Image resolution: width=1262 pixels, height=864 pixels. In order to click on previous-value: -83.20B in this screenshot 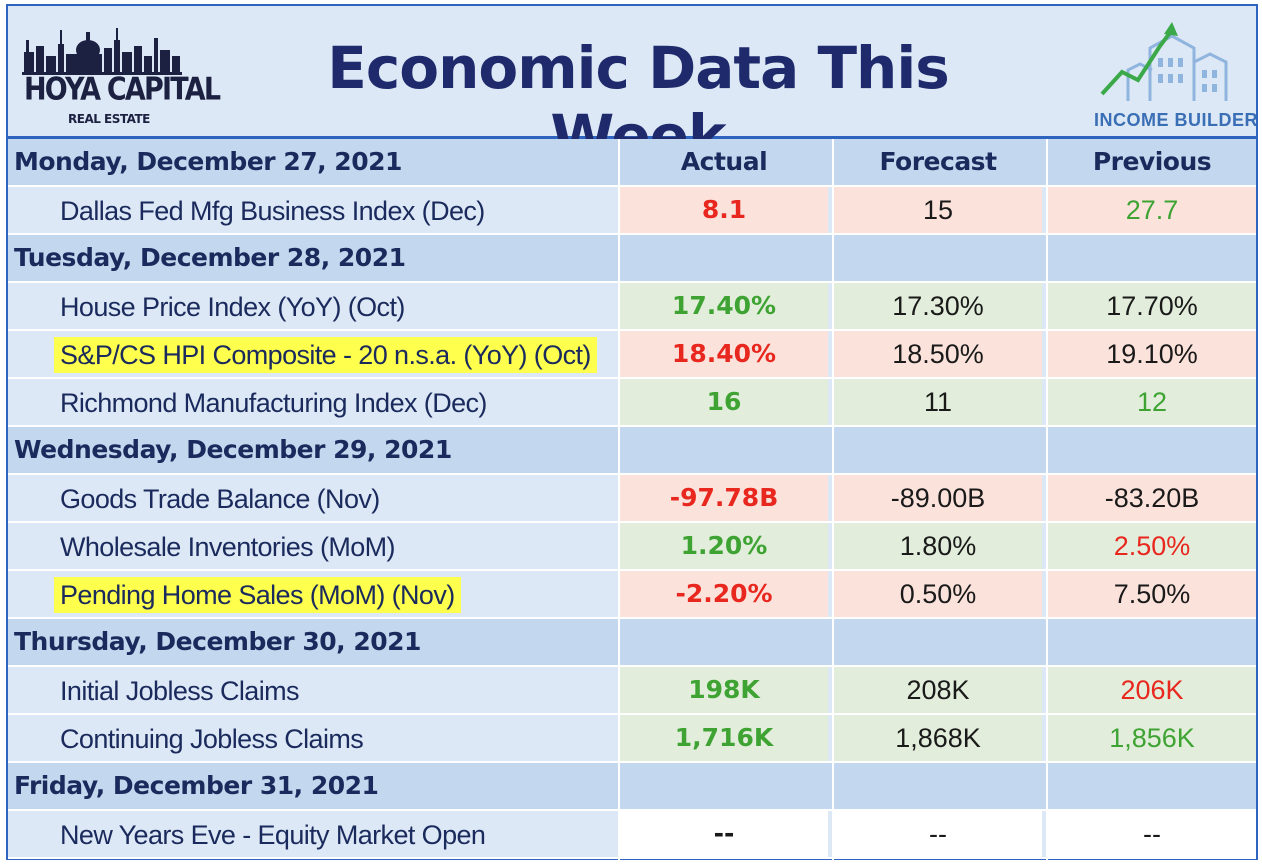, I will do `click(1152, 498)`.